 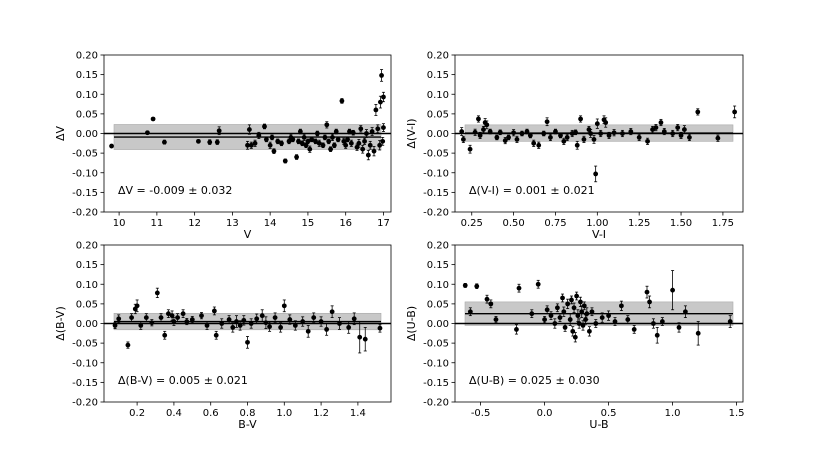 What do you see at coordinates (321, 413) in the screenshot?
I see `x-tick-label: 1.2` at bounding box center [321, 413].